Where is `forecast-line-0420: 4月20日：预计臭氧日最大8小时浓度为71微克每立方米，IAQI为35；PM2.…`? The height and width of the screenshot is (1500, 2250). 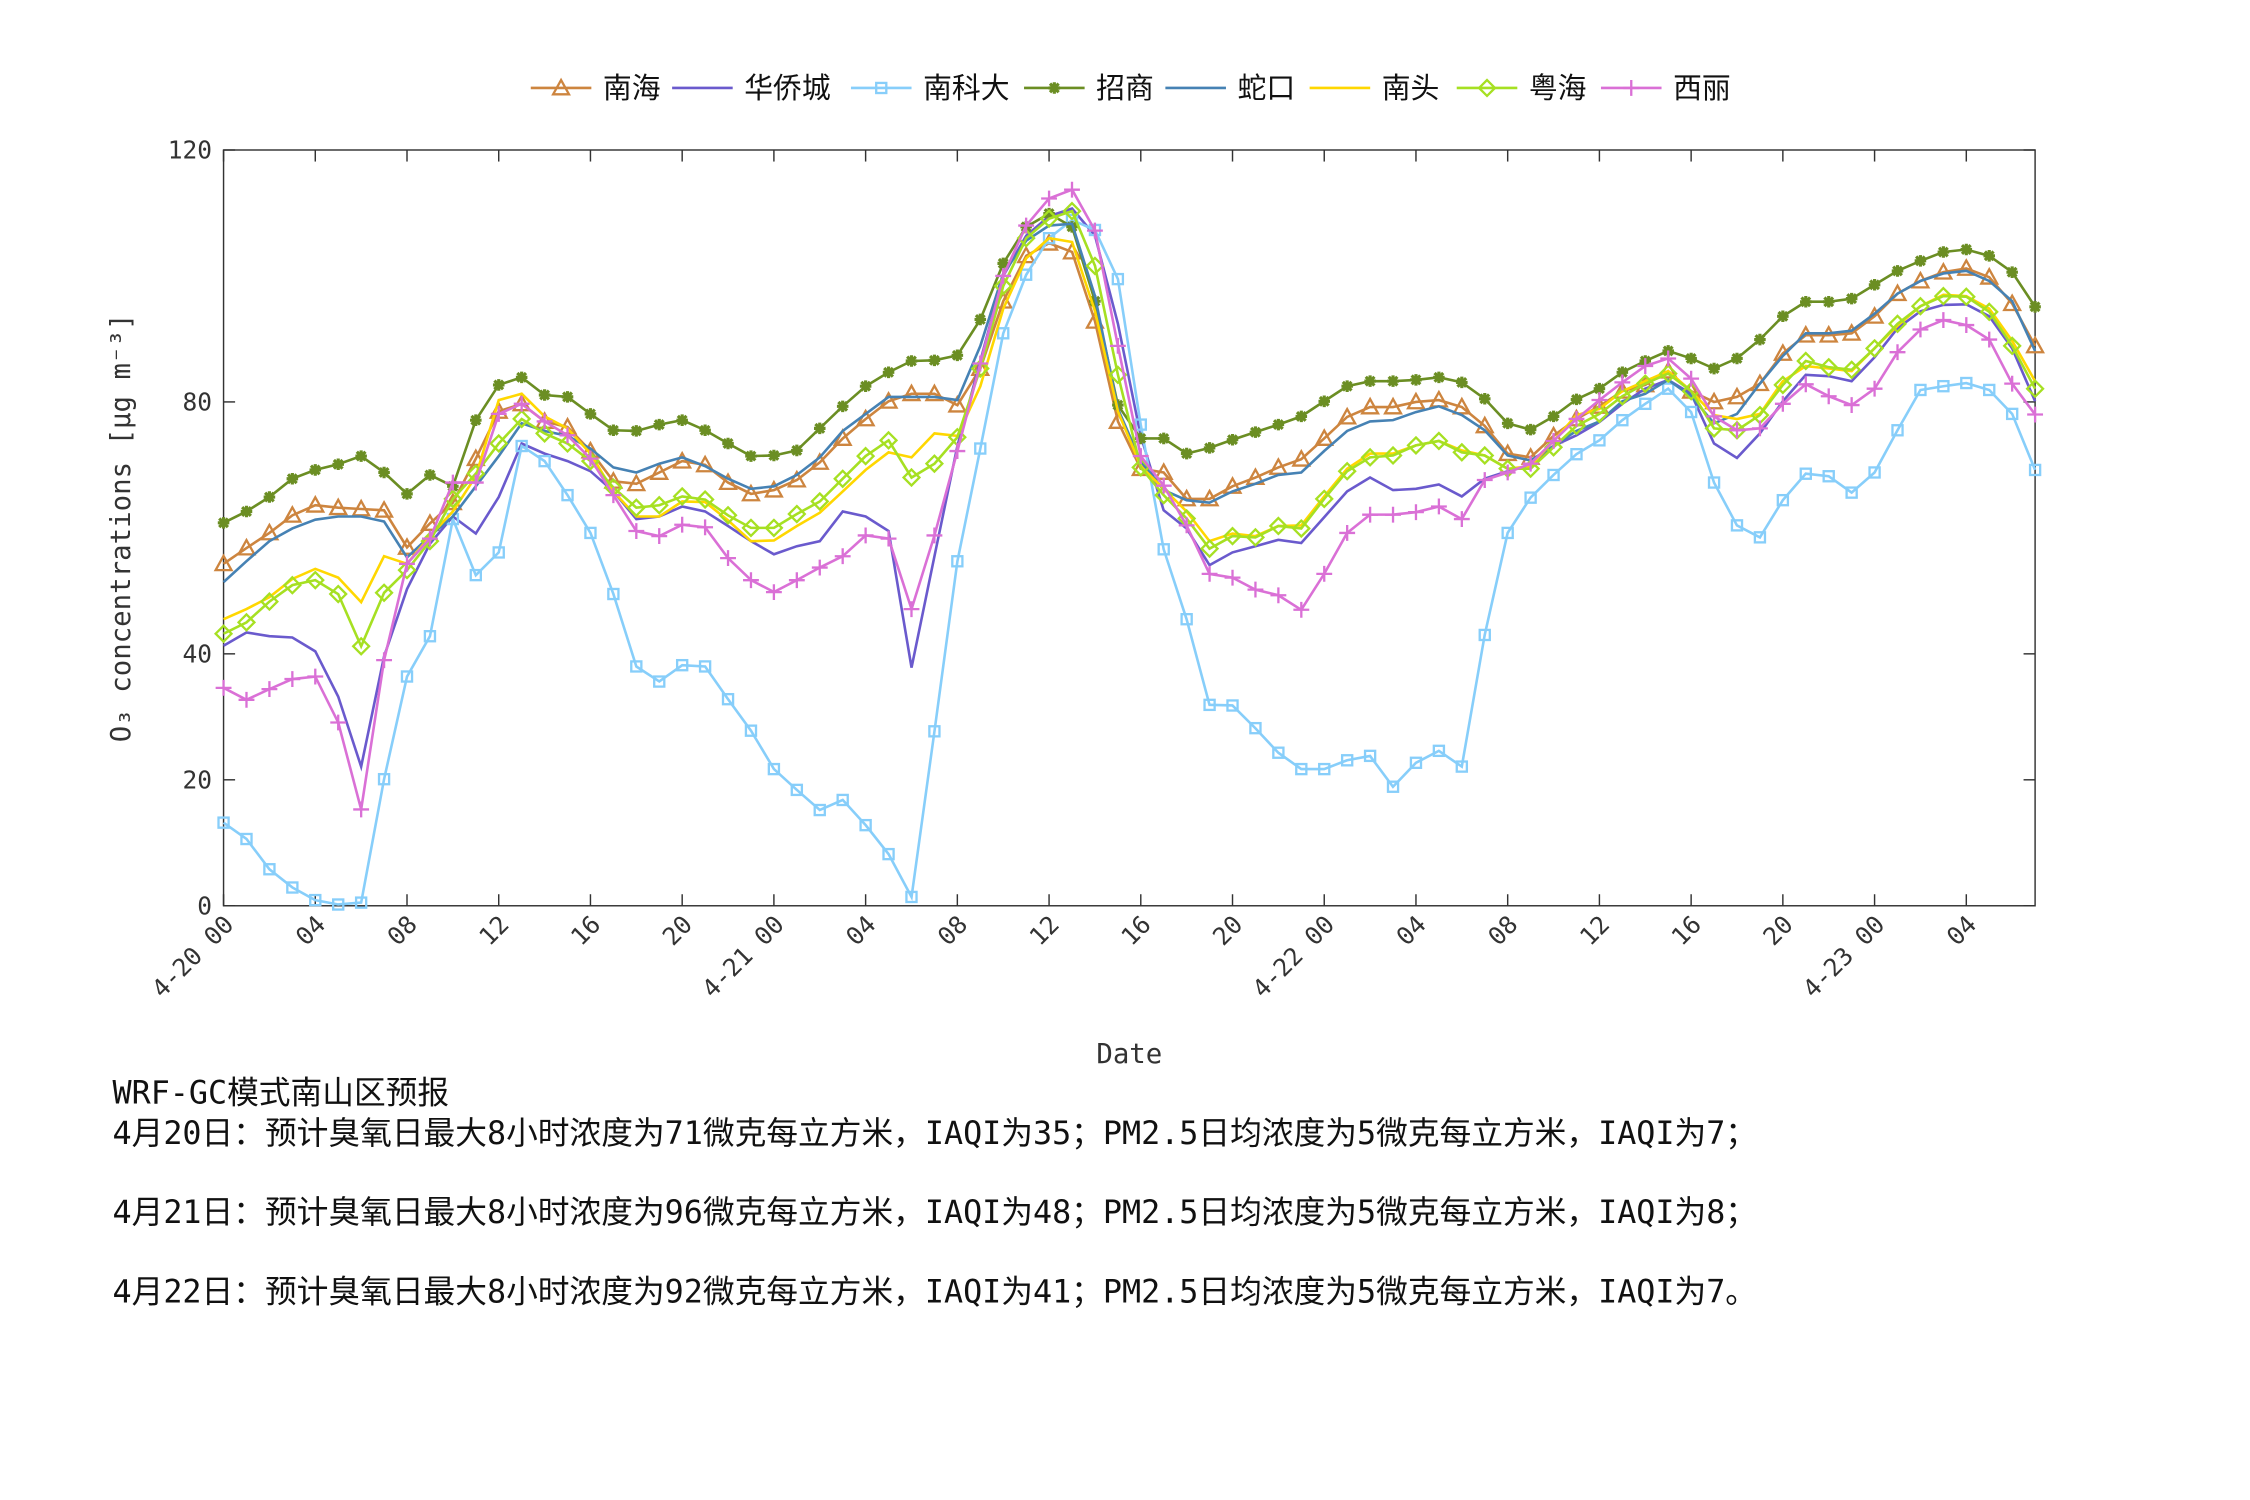
forecast-line-0420: 4月20日：预计臭氧日最大8小时浓度为71微克每立方米，IAQI为35；PM2.… is located at coordinates (935, 1134).